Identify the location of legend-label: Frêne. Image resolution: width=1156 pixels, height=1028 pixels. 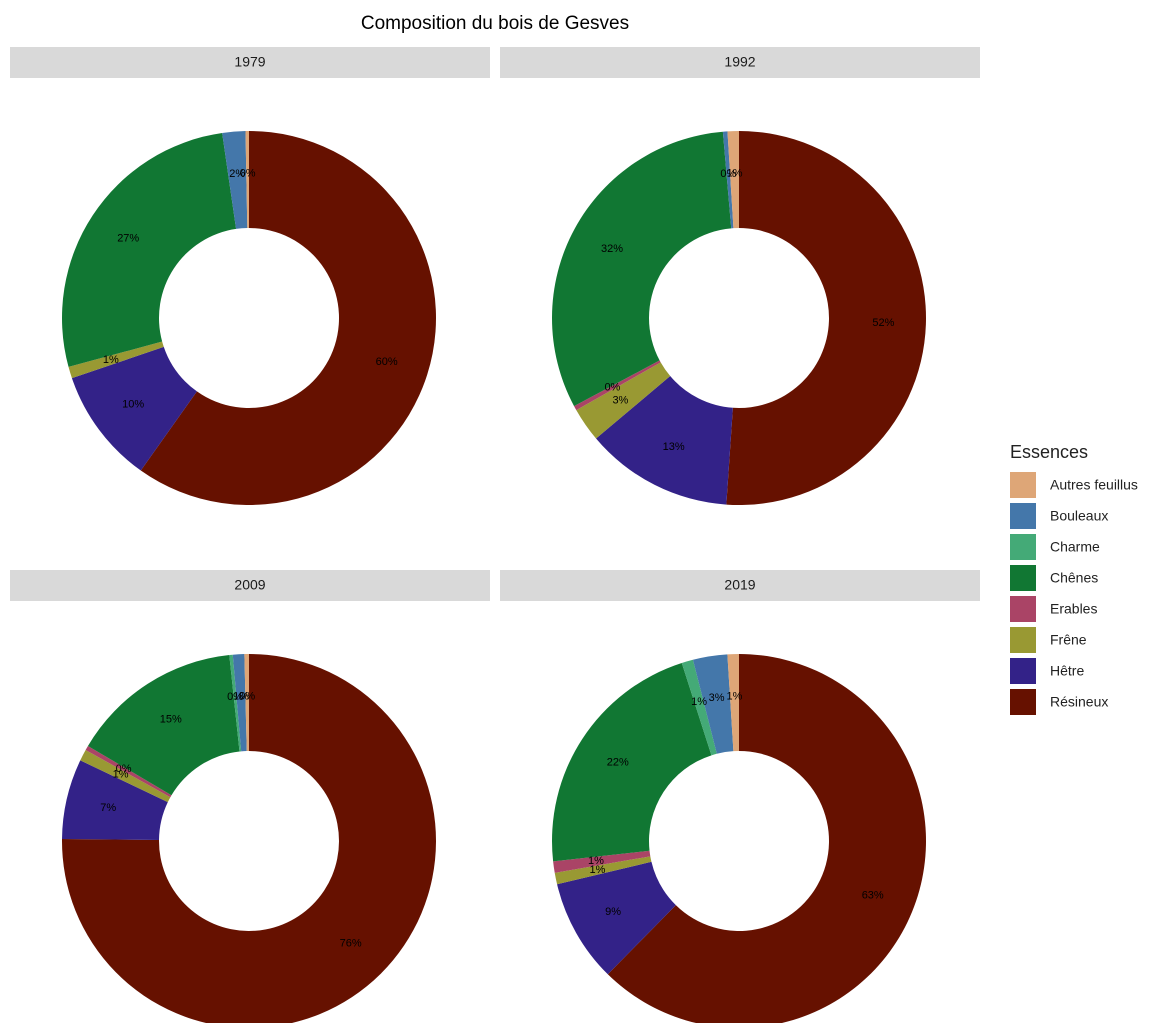
(1068, 640).